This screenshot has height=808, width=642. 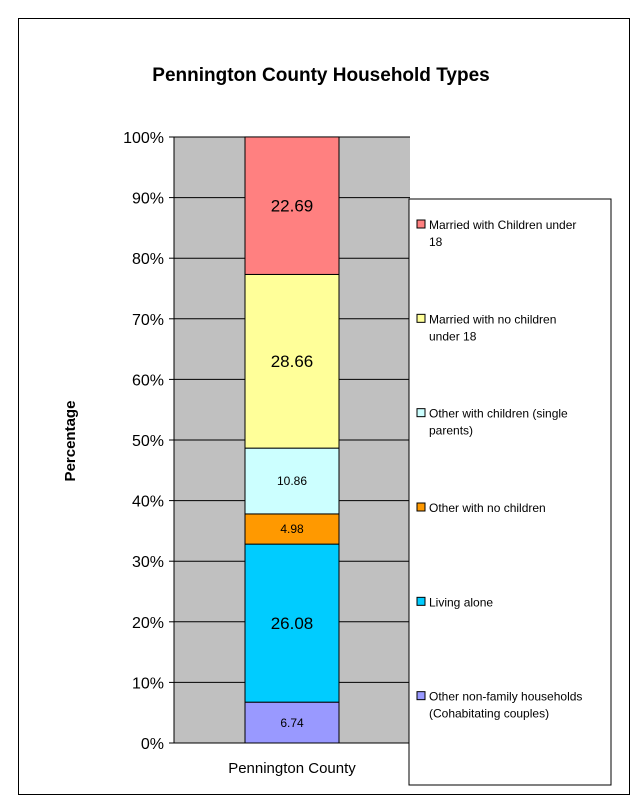 I want to click on legend-label: Married with Children under 18, so click(x=502, y=233).